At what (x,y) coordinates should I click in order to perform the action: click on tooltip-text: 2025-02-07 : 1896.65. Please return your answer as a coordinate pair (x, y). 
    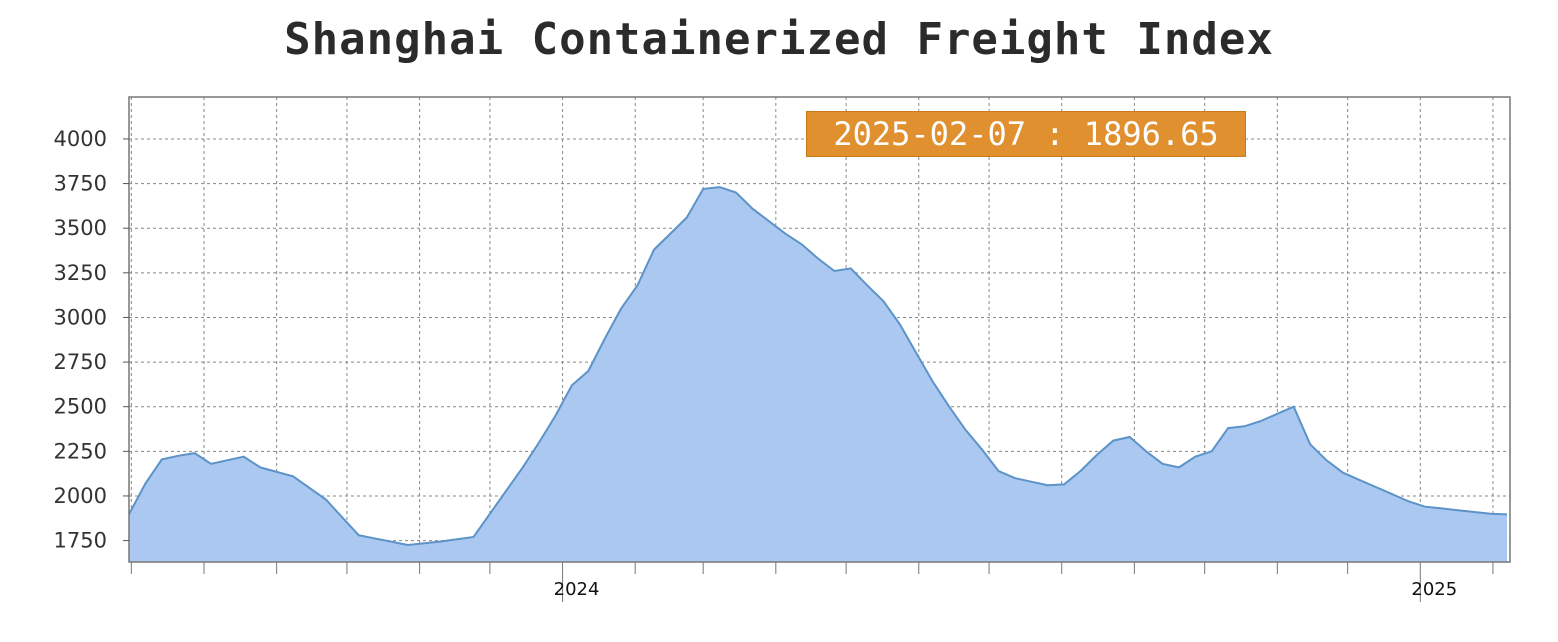
    Looking at the image, I should click on (1026, 134).